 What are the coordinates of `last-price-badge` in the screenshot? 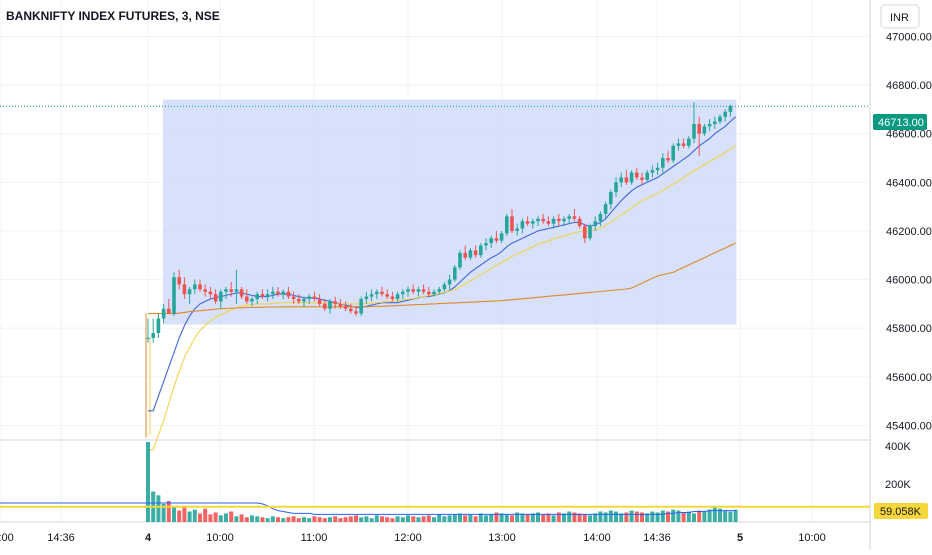 It's located at (900, 122).